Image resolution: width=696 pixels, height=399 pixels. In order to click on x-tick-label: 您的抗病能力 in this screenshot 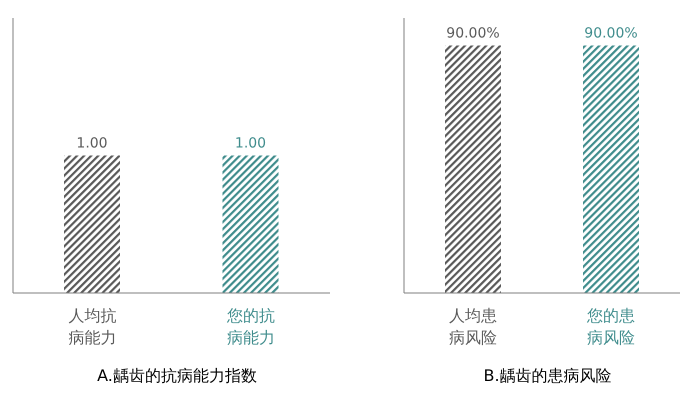, I will do `click(250, 326)`.